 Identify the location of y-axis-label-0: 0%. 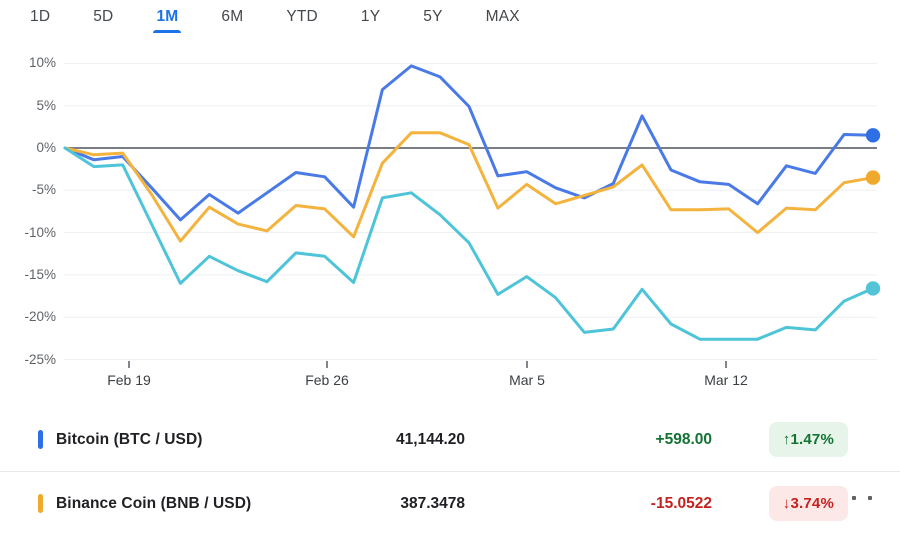
(46, 147).